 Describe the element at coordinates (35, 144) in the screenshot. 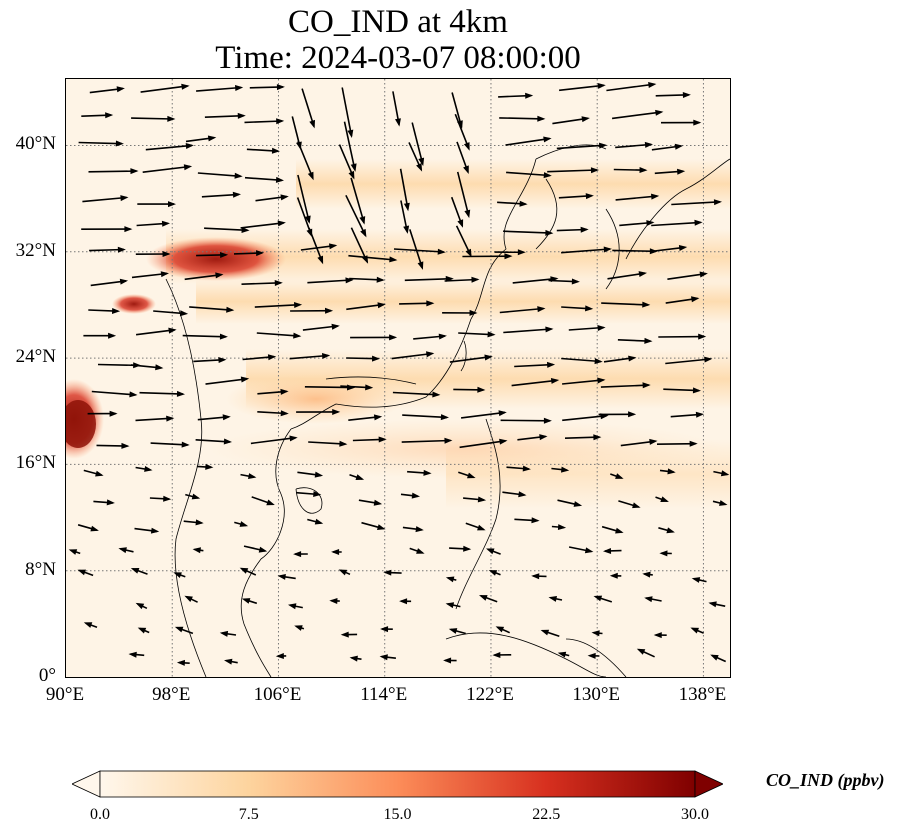

I see `latitude-tick-label: 40°N` at that location.